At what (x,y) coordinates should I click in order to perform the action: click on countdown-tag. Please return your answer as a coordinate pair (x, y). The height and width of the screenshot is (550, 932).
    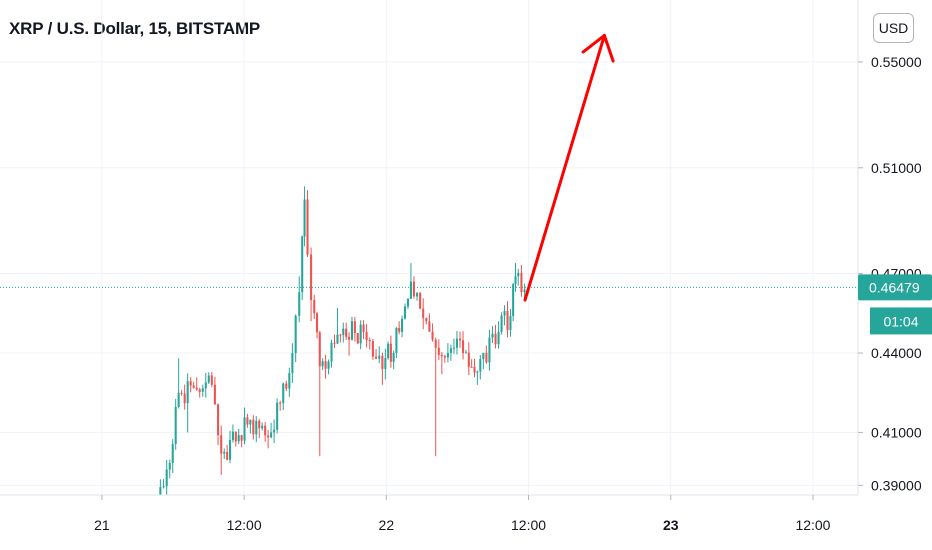
    Looking at the image, I should click on (901, 321).